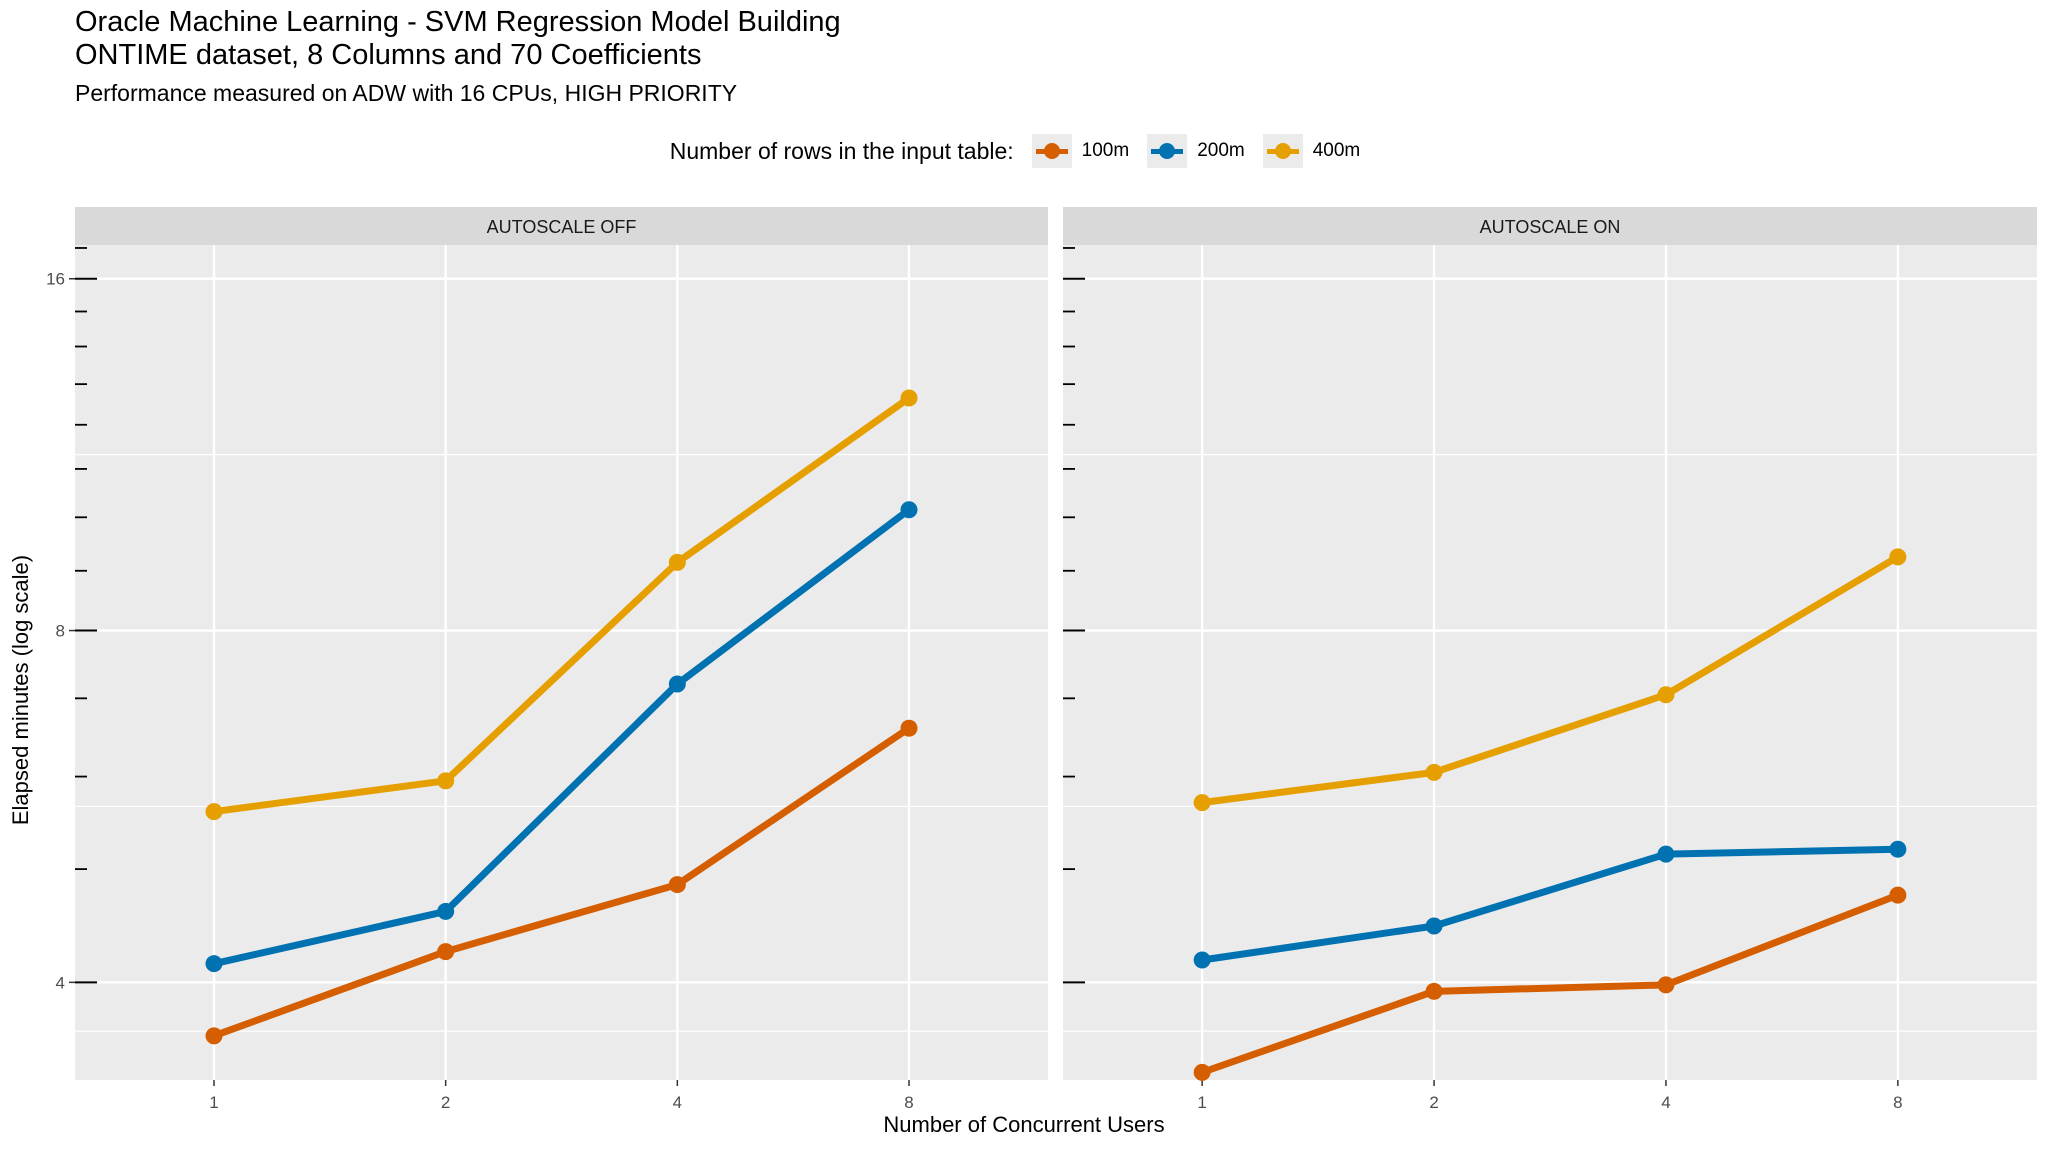 Image resolution: width=2048 pixels, height=1152 pixels. I want to click on series-line-400m-autoscale-off, so click(561, 605).